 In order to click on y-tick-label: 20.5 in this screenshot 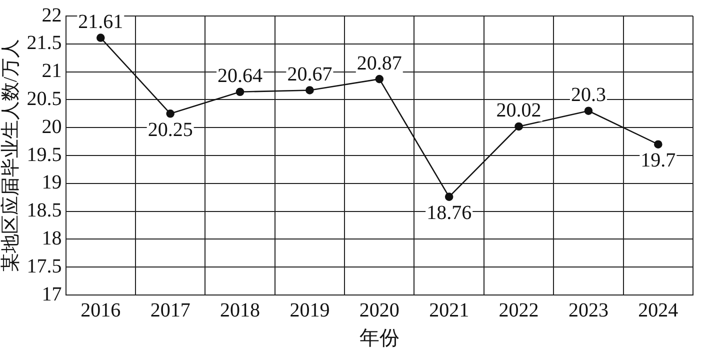, I will do `click(44, 99)`.